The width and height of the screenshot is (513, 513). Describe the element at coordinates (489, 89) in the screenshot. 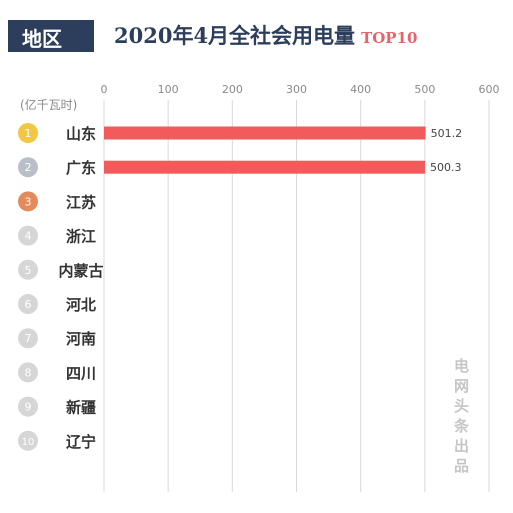

I see `x-tick-label: 600` at that location.